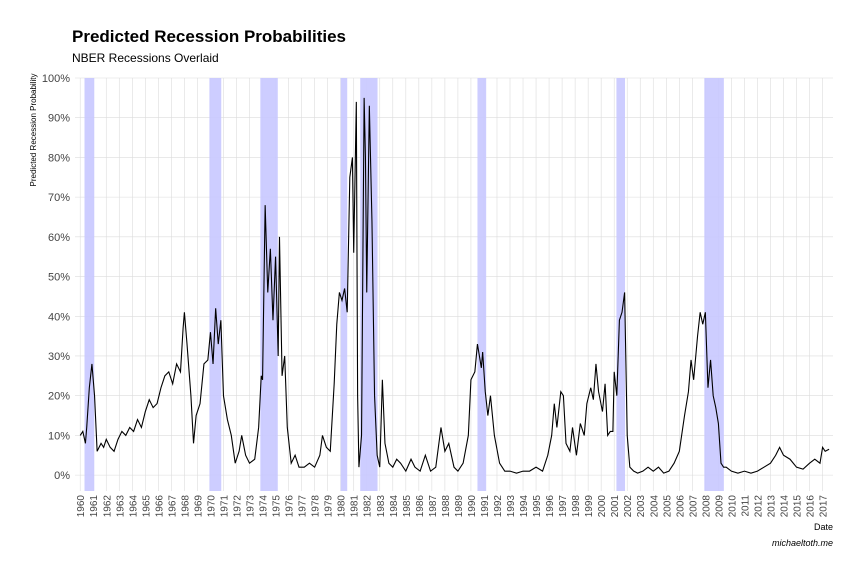 Image resolution: width=864 pixels, height=576 pixels. I want to click on y-tick-label: 10%, so click(59, 436).